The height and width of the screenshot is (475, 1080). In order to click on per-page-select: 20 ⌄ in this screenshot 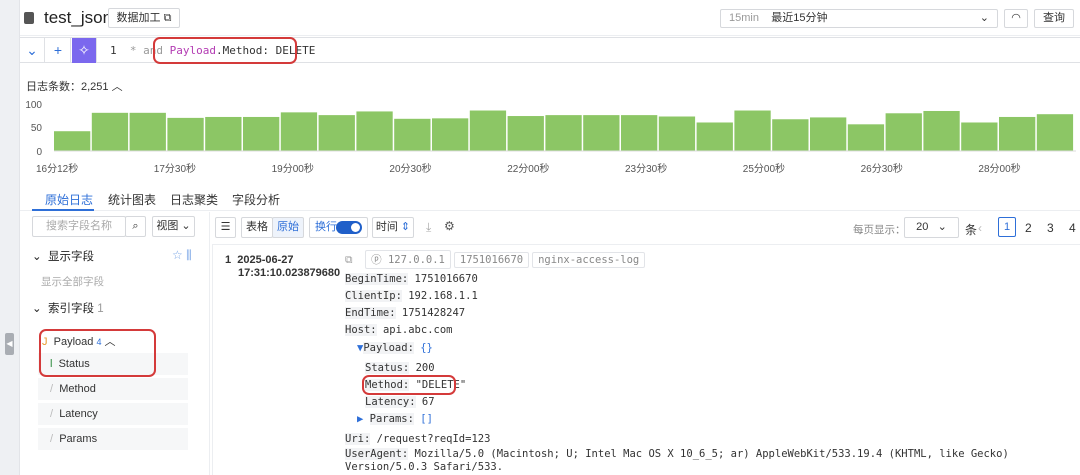, I will do `click(931, 227)`.